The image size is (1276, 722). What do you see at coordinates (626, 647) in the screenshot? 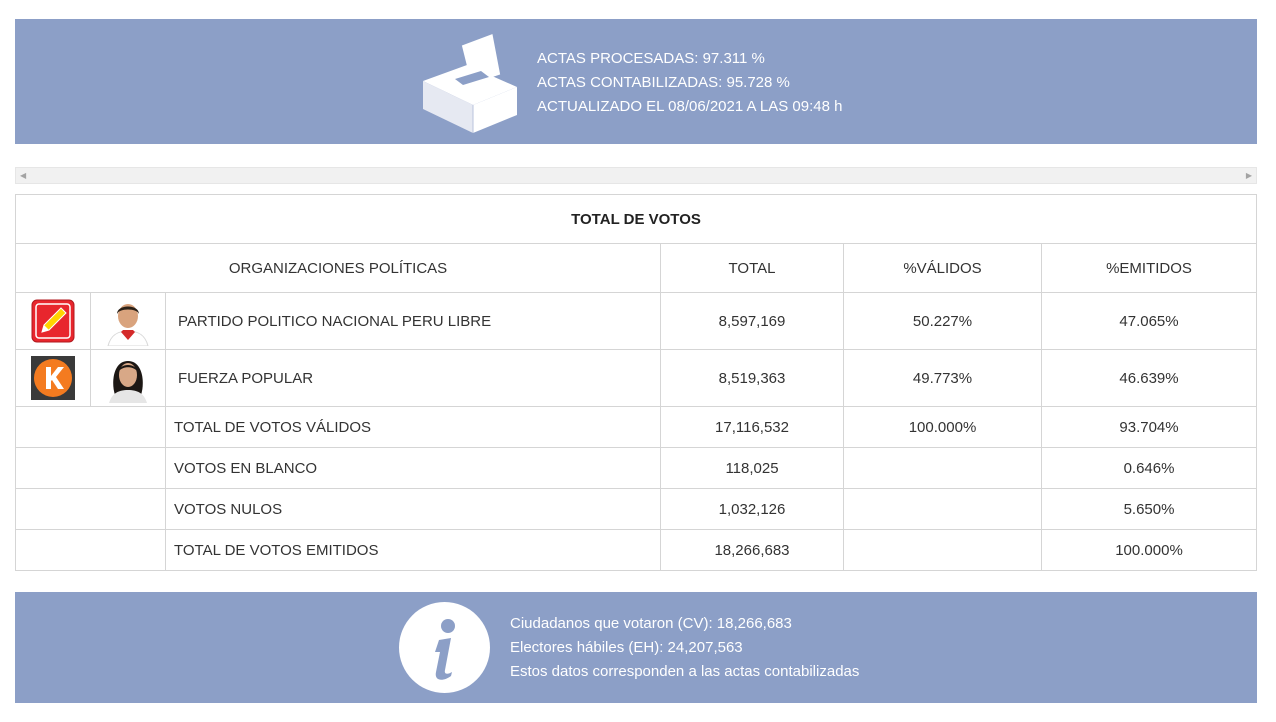
I see `electores-habiles: Electores hábiles (EH): 24,207,563` at bounding box center [626, 647].